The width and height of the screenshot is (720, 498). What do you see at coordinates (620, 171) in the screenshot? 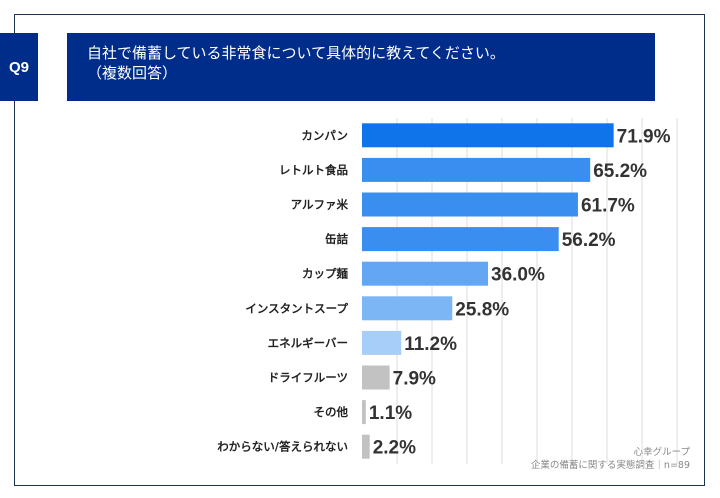
I see `value-label: 65.2%` at bounding box center [620, 171].